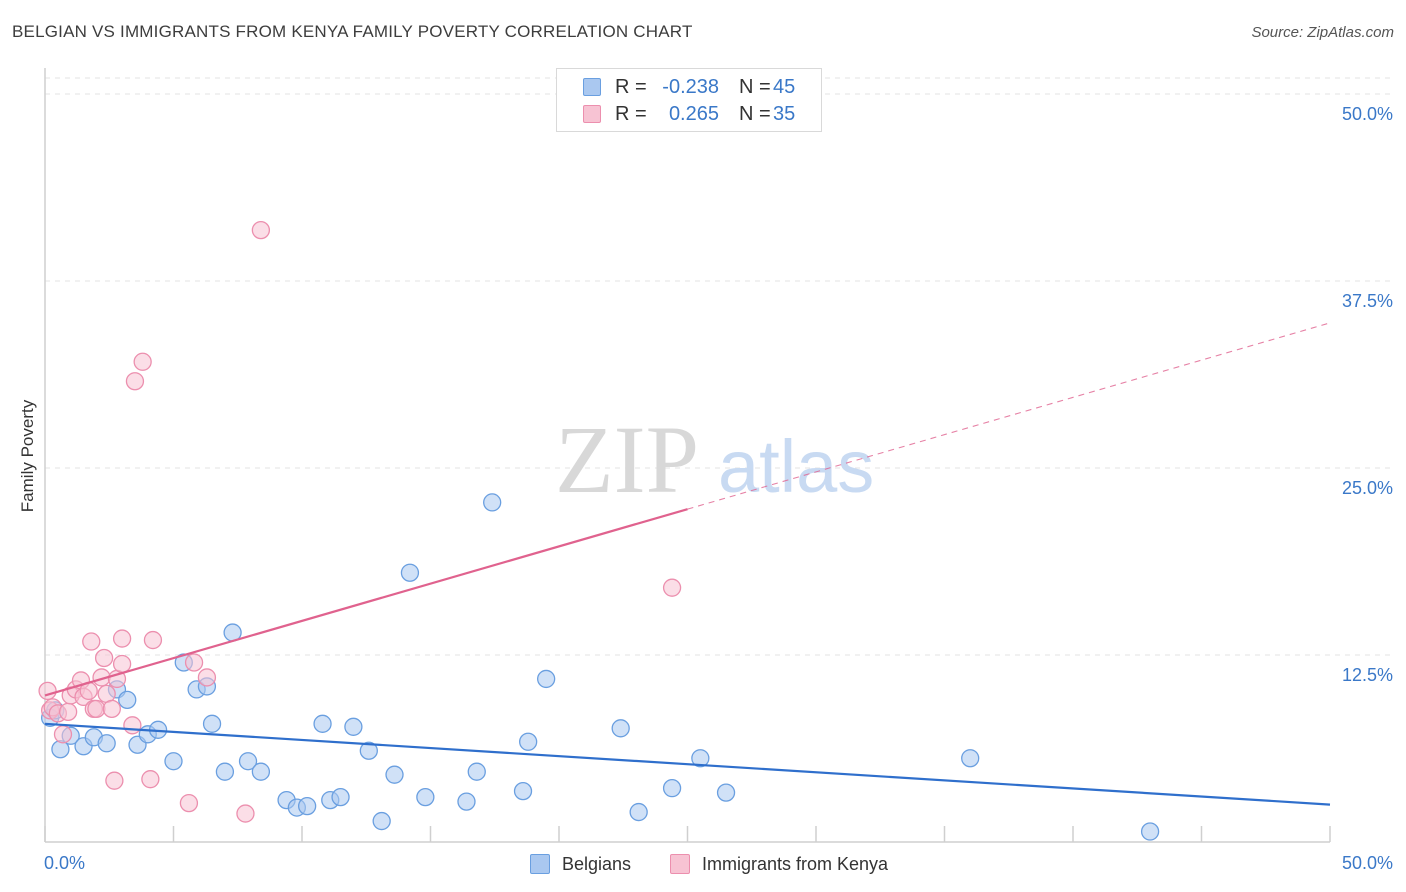  Describe the element at coordinates (1009, 416) in the screenshot. I see `kenya-trend-line-extension` at that location.